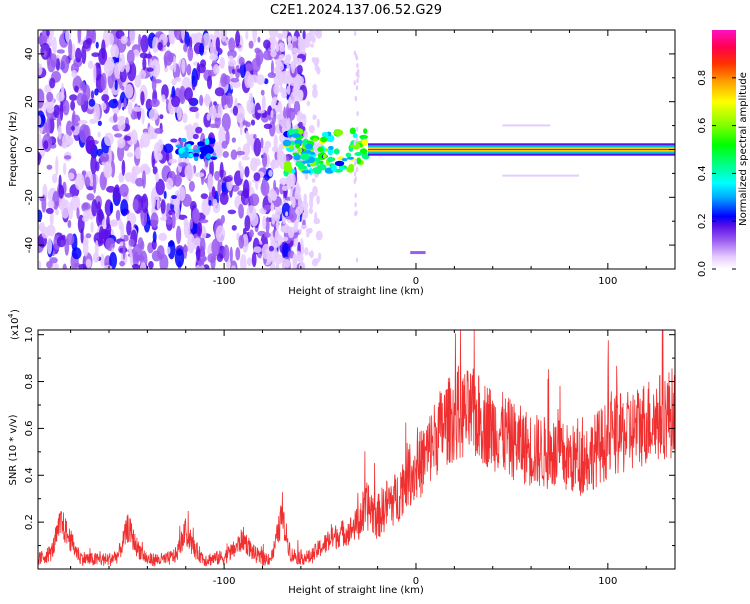 Image resolution: width=750 pixels, height=604 pixels. Describe the element at coordinates (29, 101) in the screenshot. I see `spectrogram-y-tick-label: 20` at that location.